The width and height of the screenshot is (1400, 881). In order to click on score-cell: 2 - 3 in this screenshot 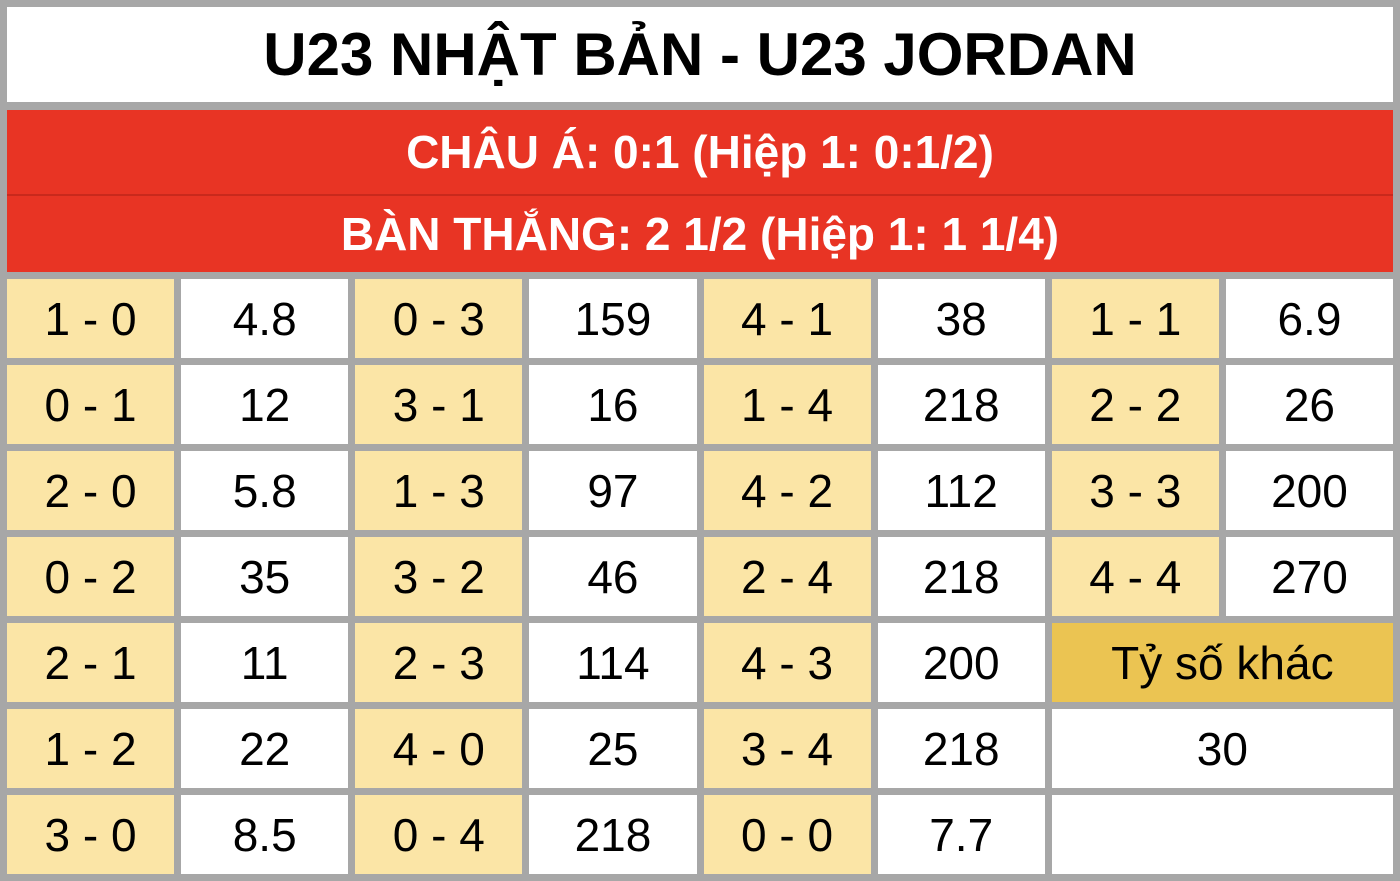, I will do `click(439, 662)`.